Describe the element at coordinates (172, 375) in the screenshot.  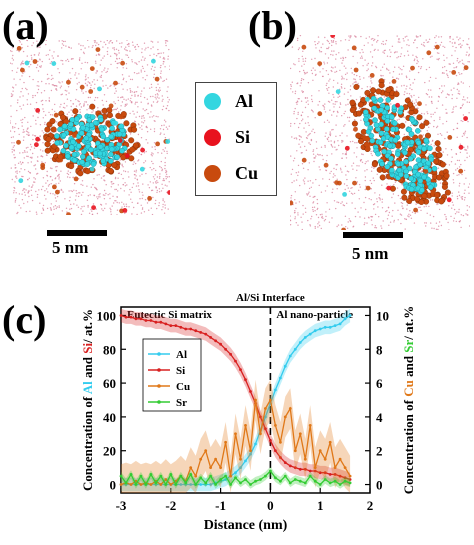
I see `series-legend: Al Si Cu Sr` at that location.